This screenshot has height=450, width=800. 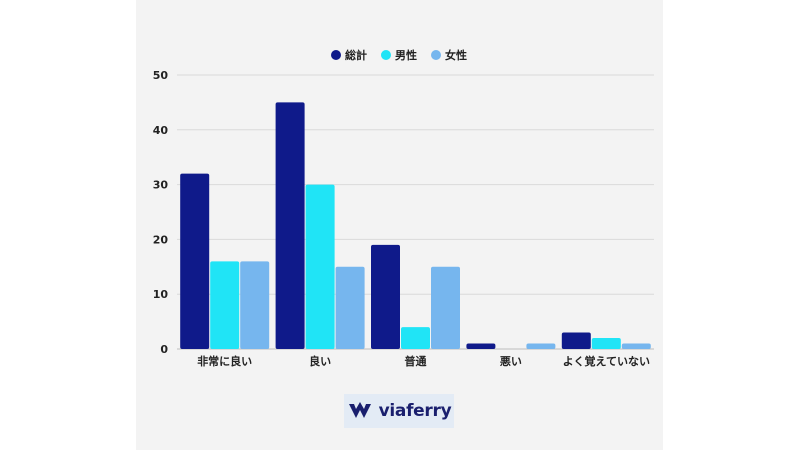 I want to click on y-tick-label: 10, so click(x=161, y=294).